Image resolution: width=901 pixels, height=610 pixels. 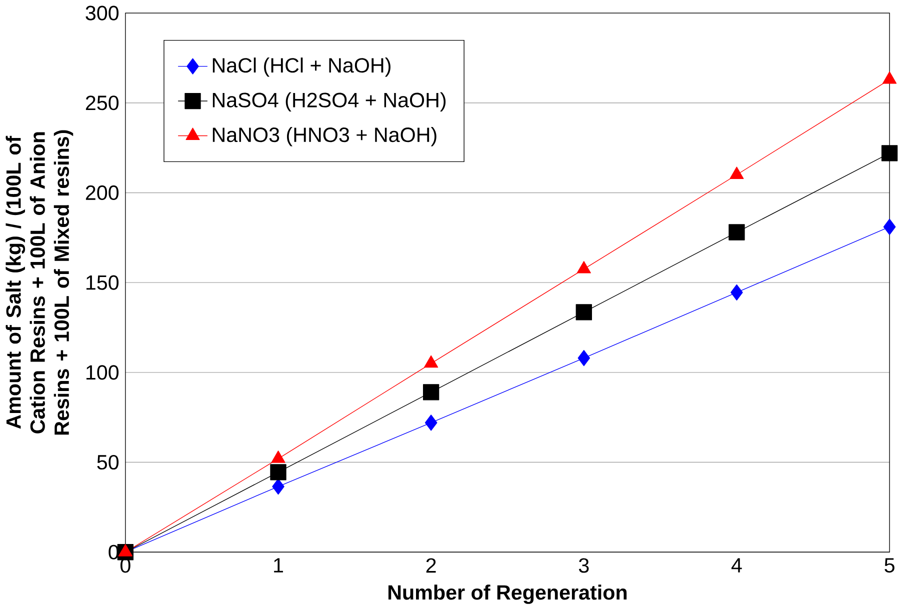 What do you see at coordinates (507, 594) in the screenshot?
I see `x-axis-title: Number of Regeneration` at bounding box center [507, 594].